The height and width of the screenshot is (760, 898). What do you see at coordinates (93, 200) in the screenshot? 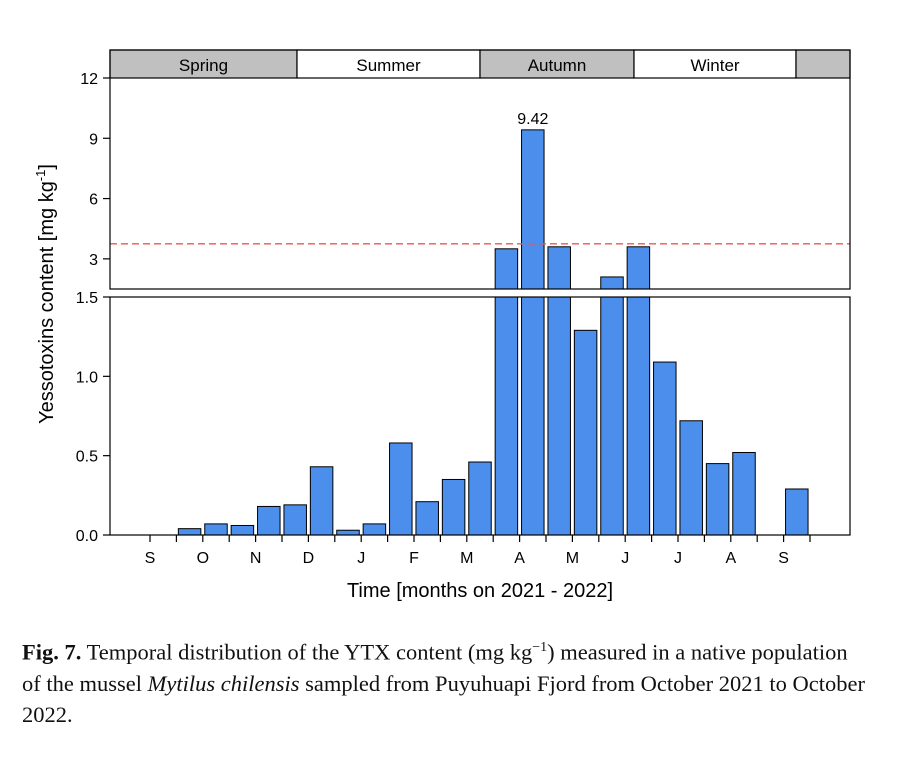
I see `y-tick-label: 6` at bounding box center [93, 200].